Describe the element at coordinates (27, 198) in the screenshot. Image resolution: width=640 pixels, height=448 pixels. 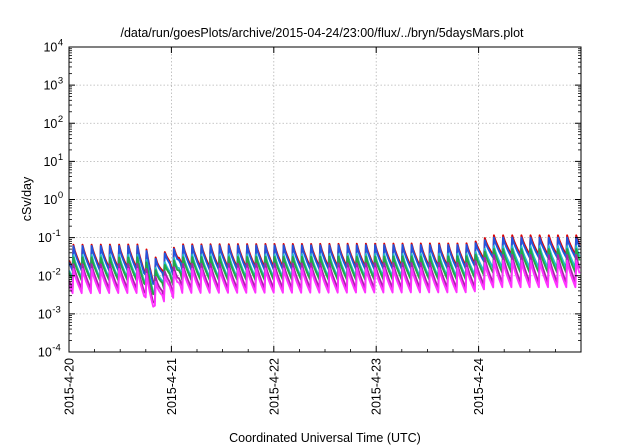
I see `y-axis-label: cSv/day` at that location.